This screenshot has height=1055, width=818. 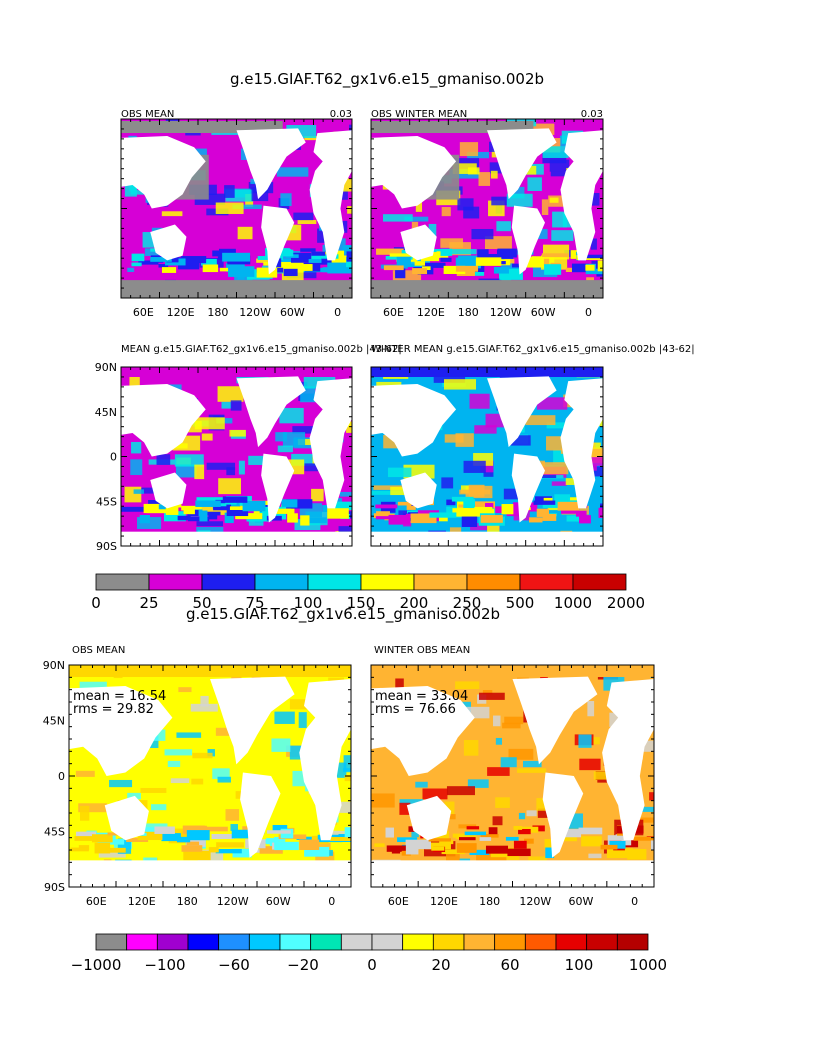 What do you see at coordinates (626, 603) in the screenshot?
I see `colorbar-label: 2000` at bounding box center [626, 603].